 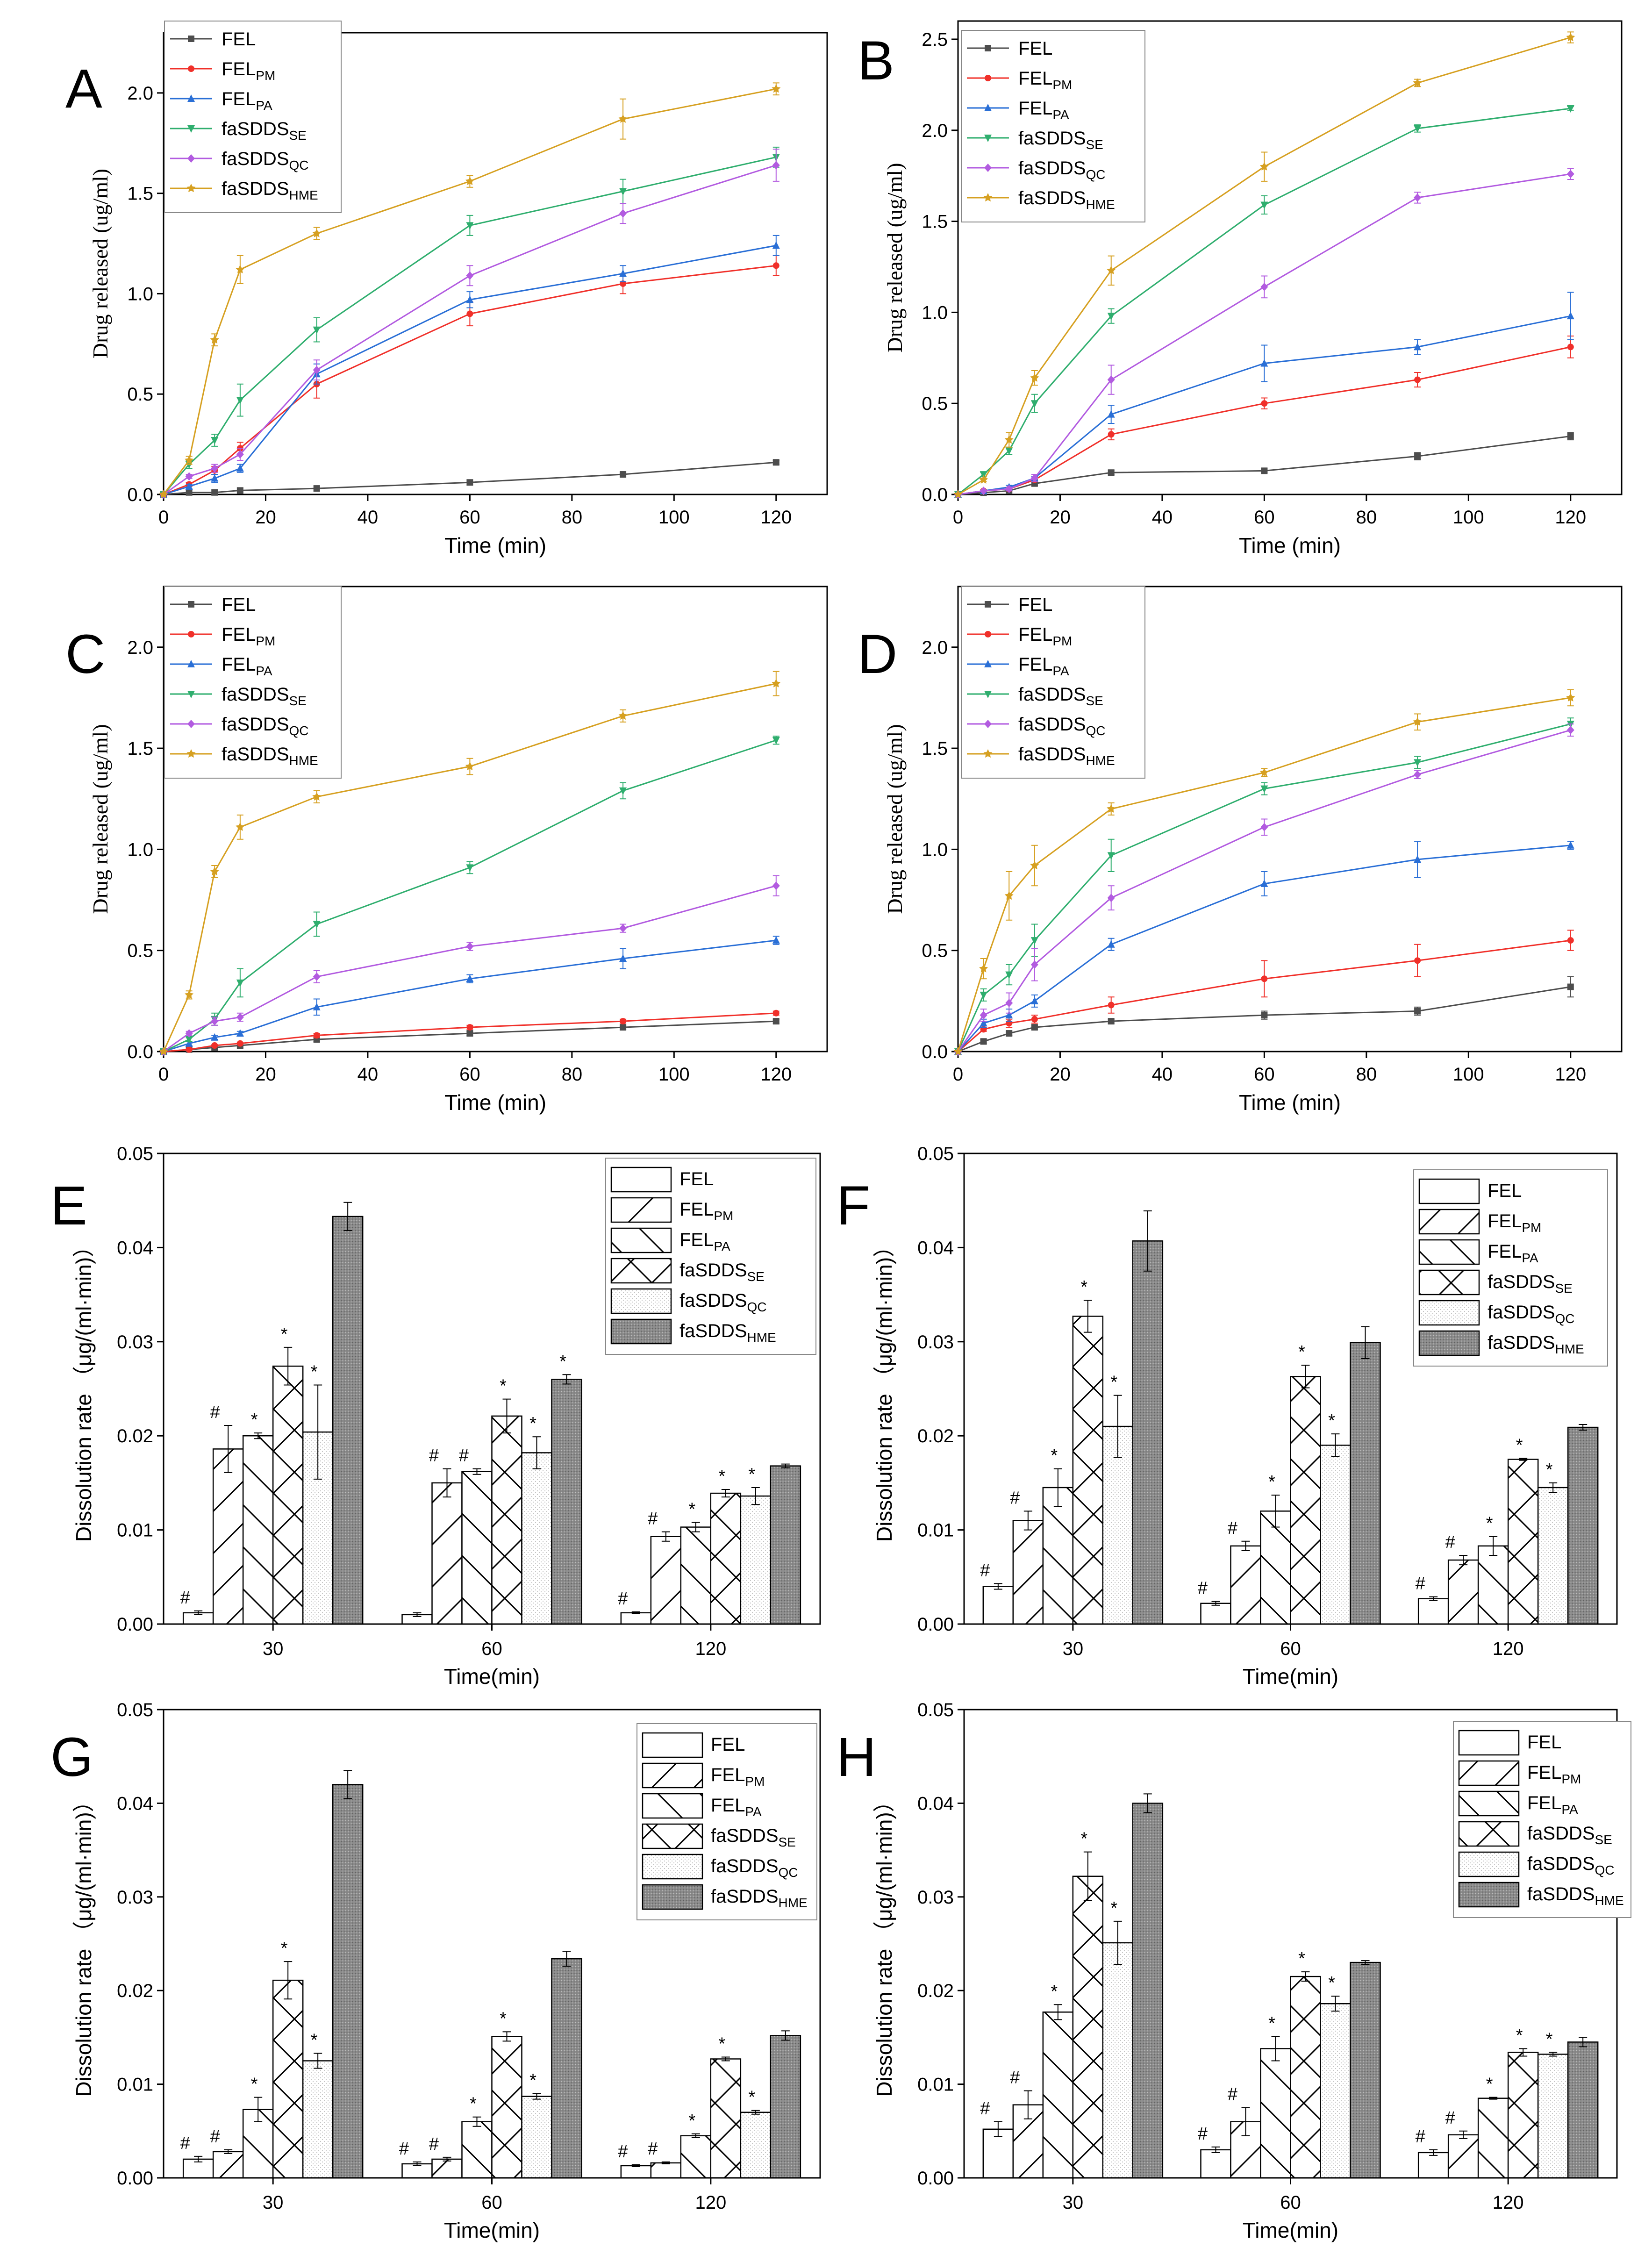 What do you see at coordinates (935, 1710) in the screenshot?
I see `y-tick-label: 0.05` at bounding box center [935, 1710].